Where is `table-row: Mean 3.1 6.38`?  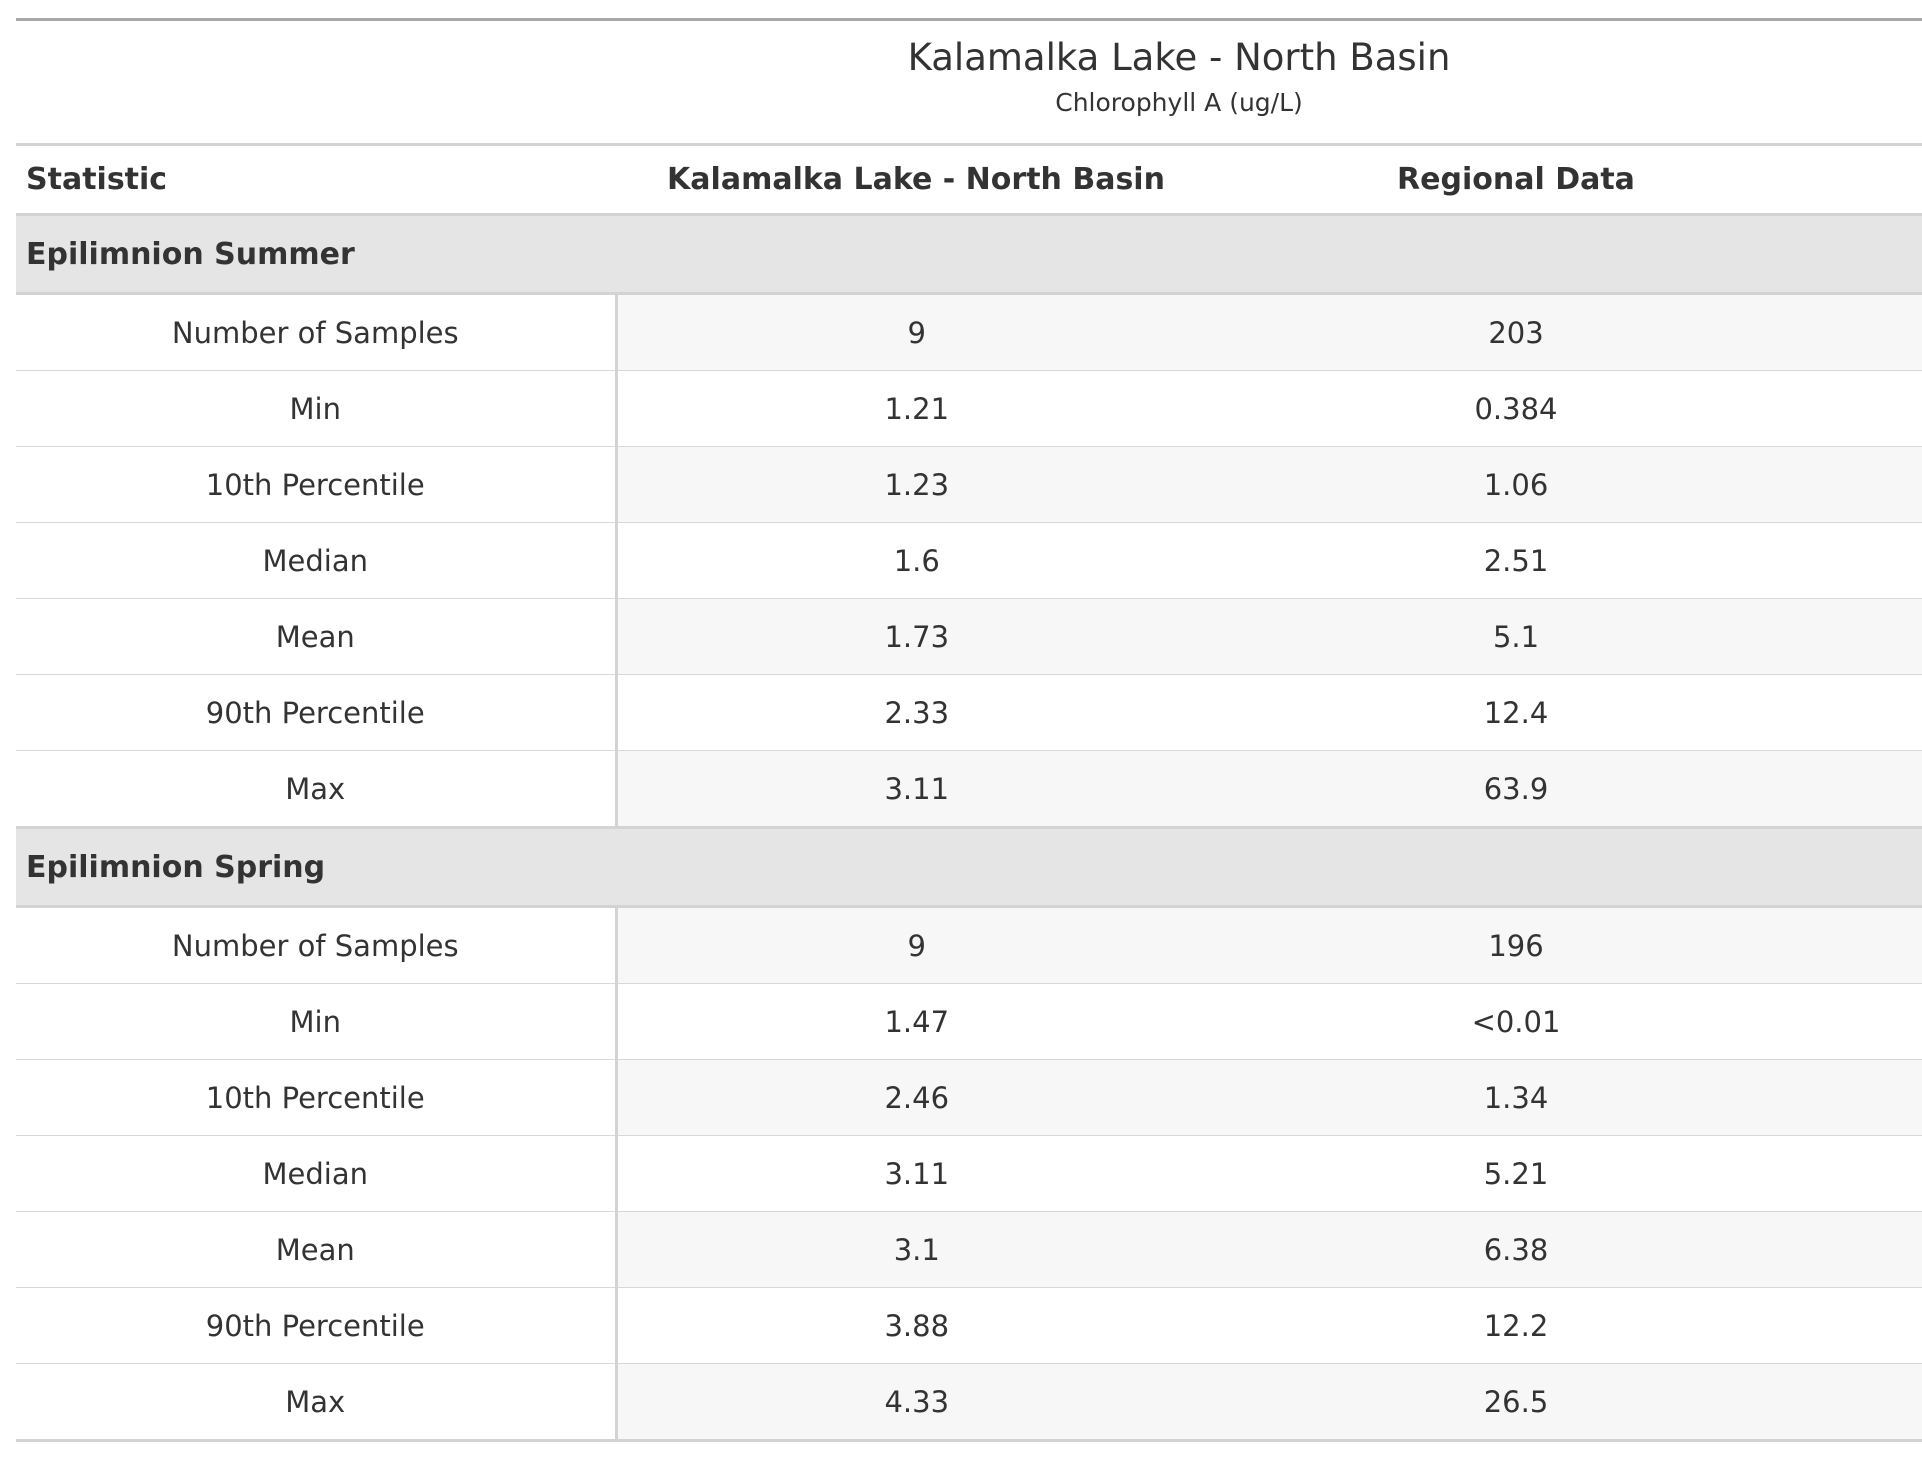
table-row: Mean 3.1 6.38 is located at coordinates (969, 1249).